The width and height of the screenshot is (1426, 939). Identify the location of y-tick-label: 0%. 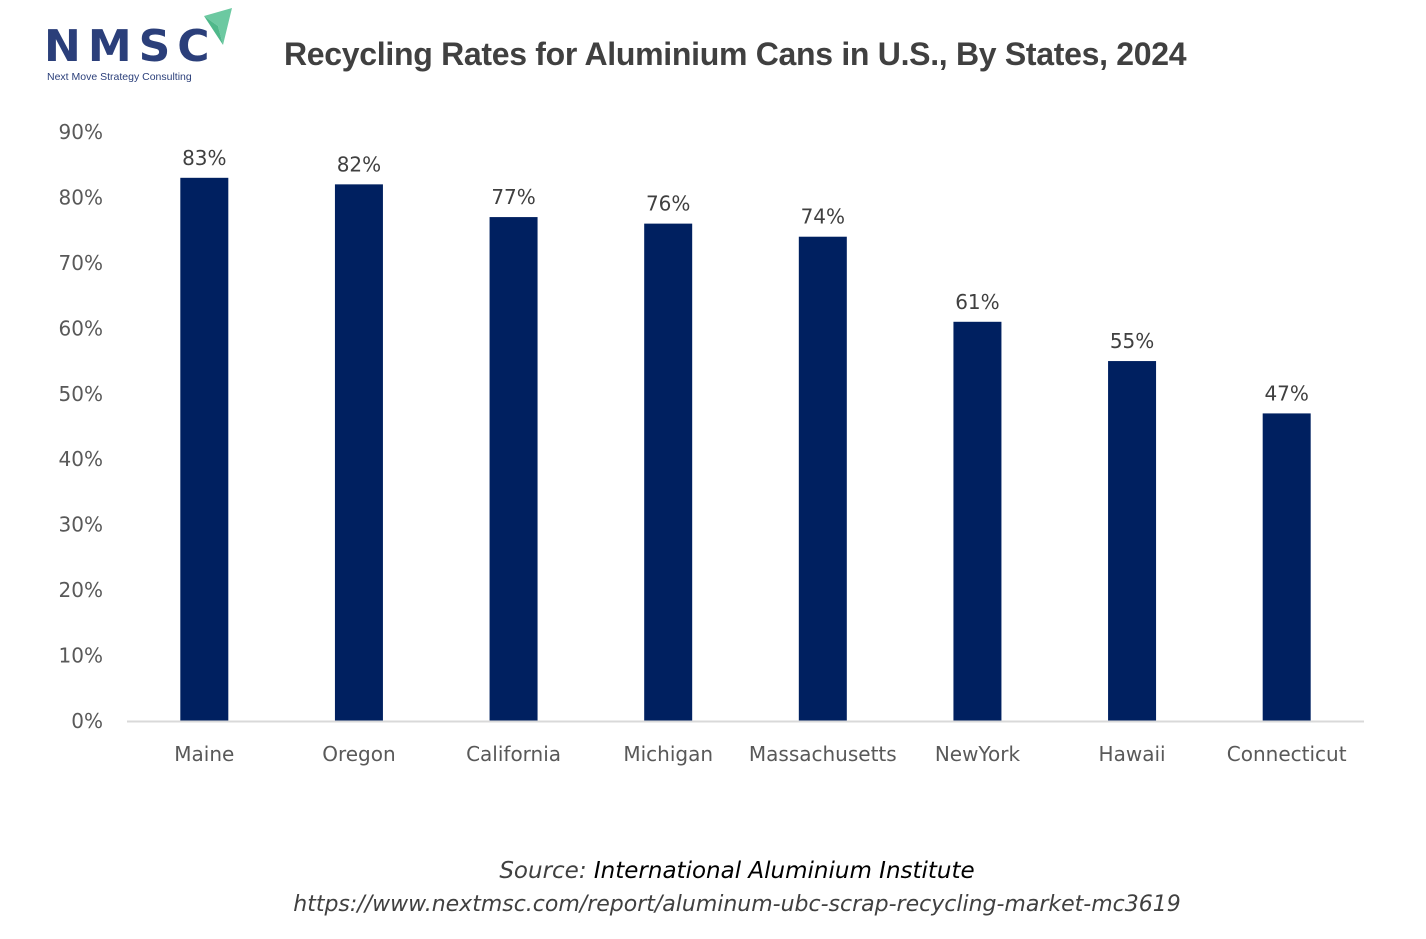
(87, 721).